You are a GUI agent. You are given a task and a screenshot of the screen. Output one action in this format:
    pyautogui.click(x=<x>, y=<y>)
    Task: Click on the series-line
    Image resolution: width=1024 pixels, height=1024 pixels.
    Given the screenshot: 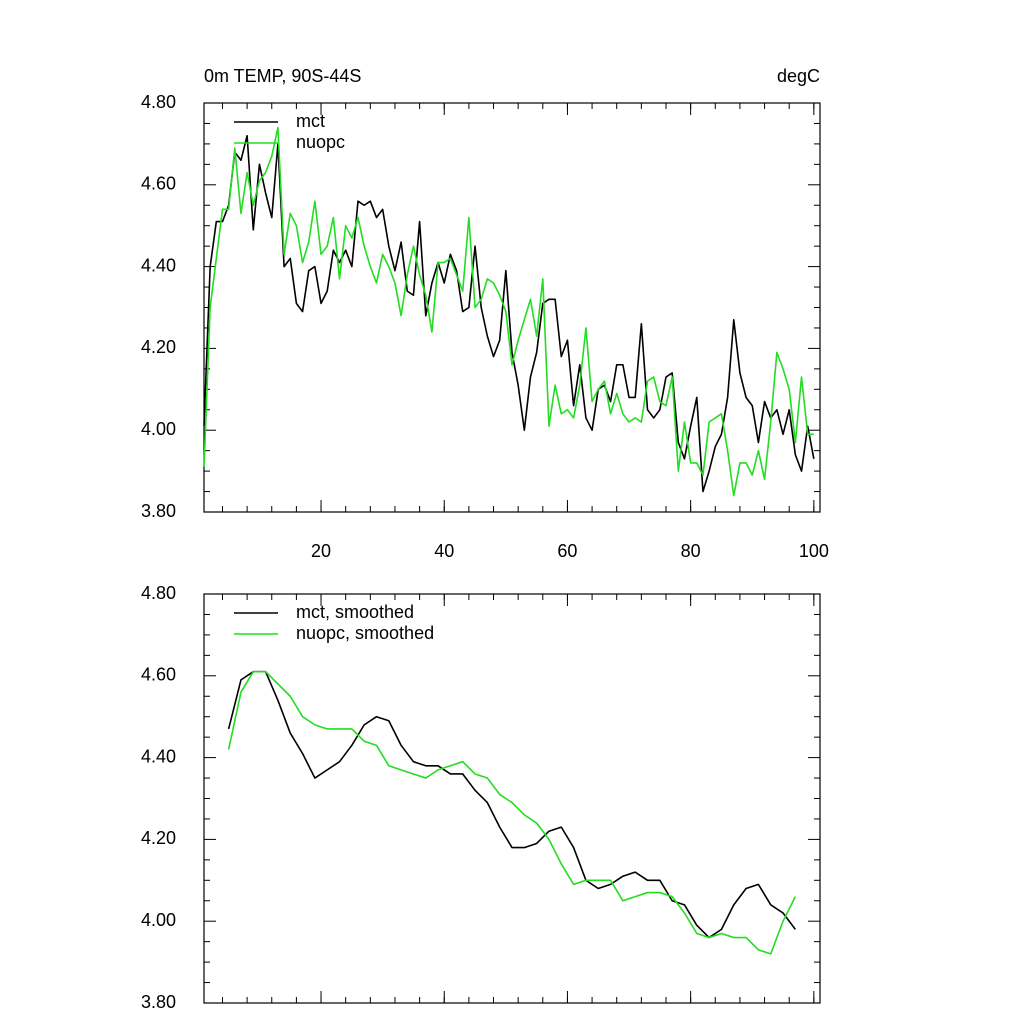 What is the action you would take?
    pyautogui.click(x=511, y=804)
    